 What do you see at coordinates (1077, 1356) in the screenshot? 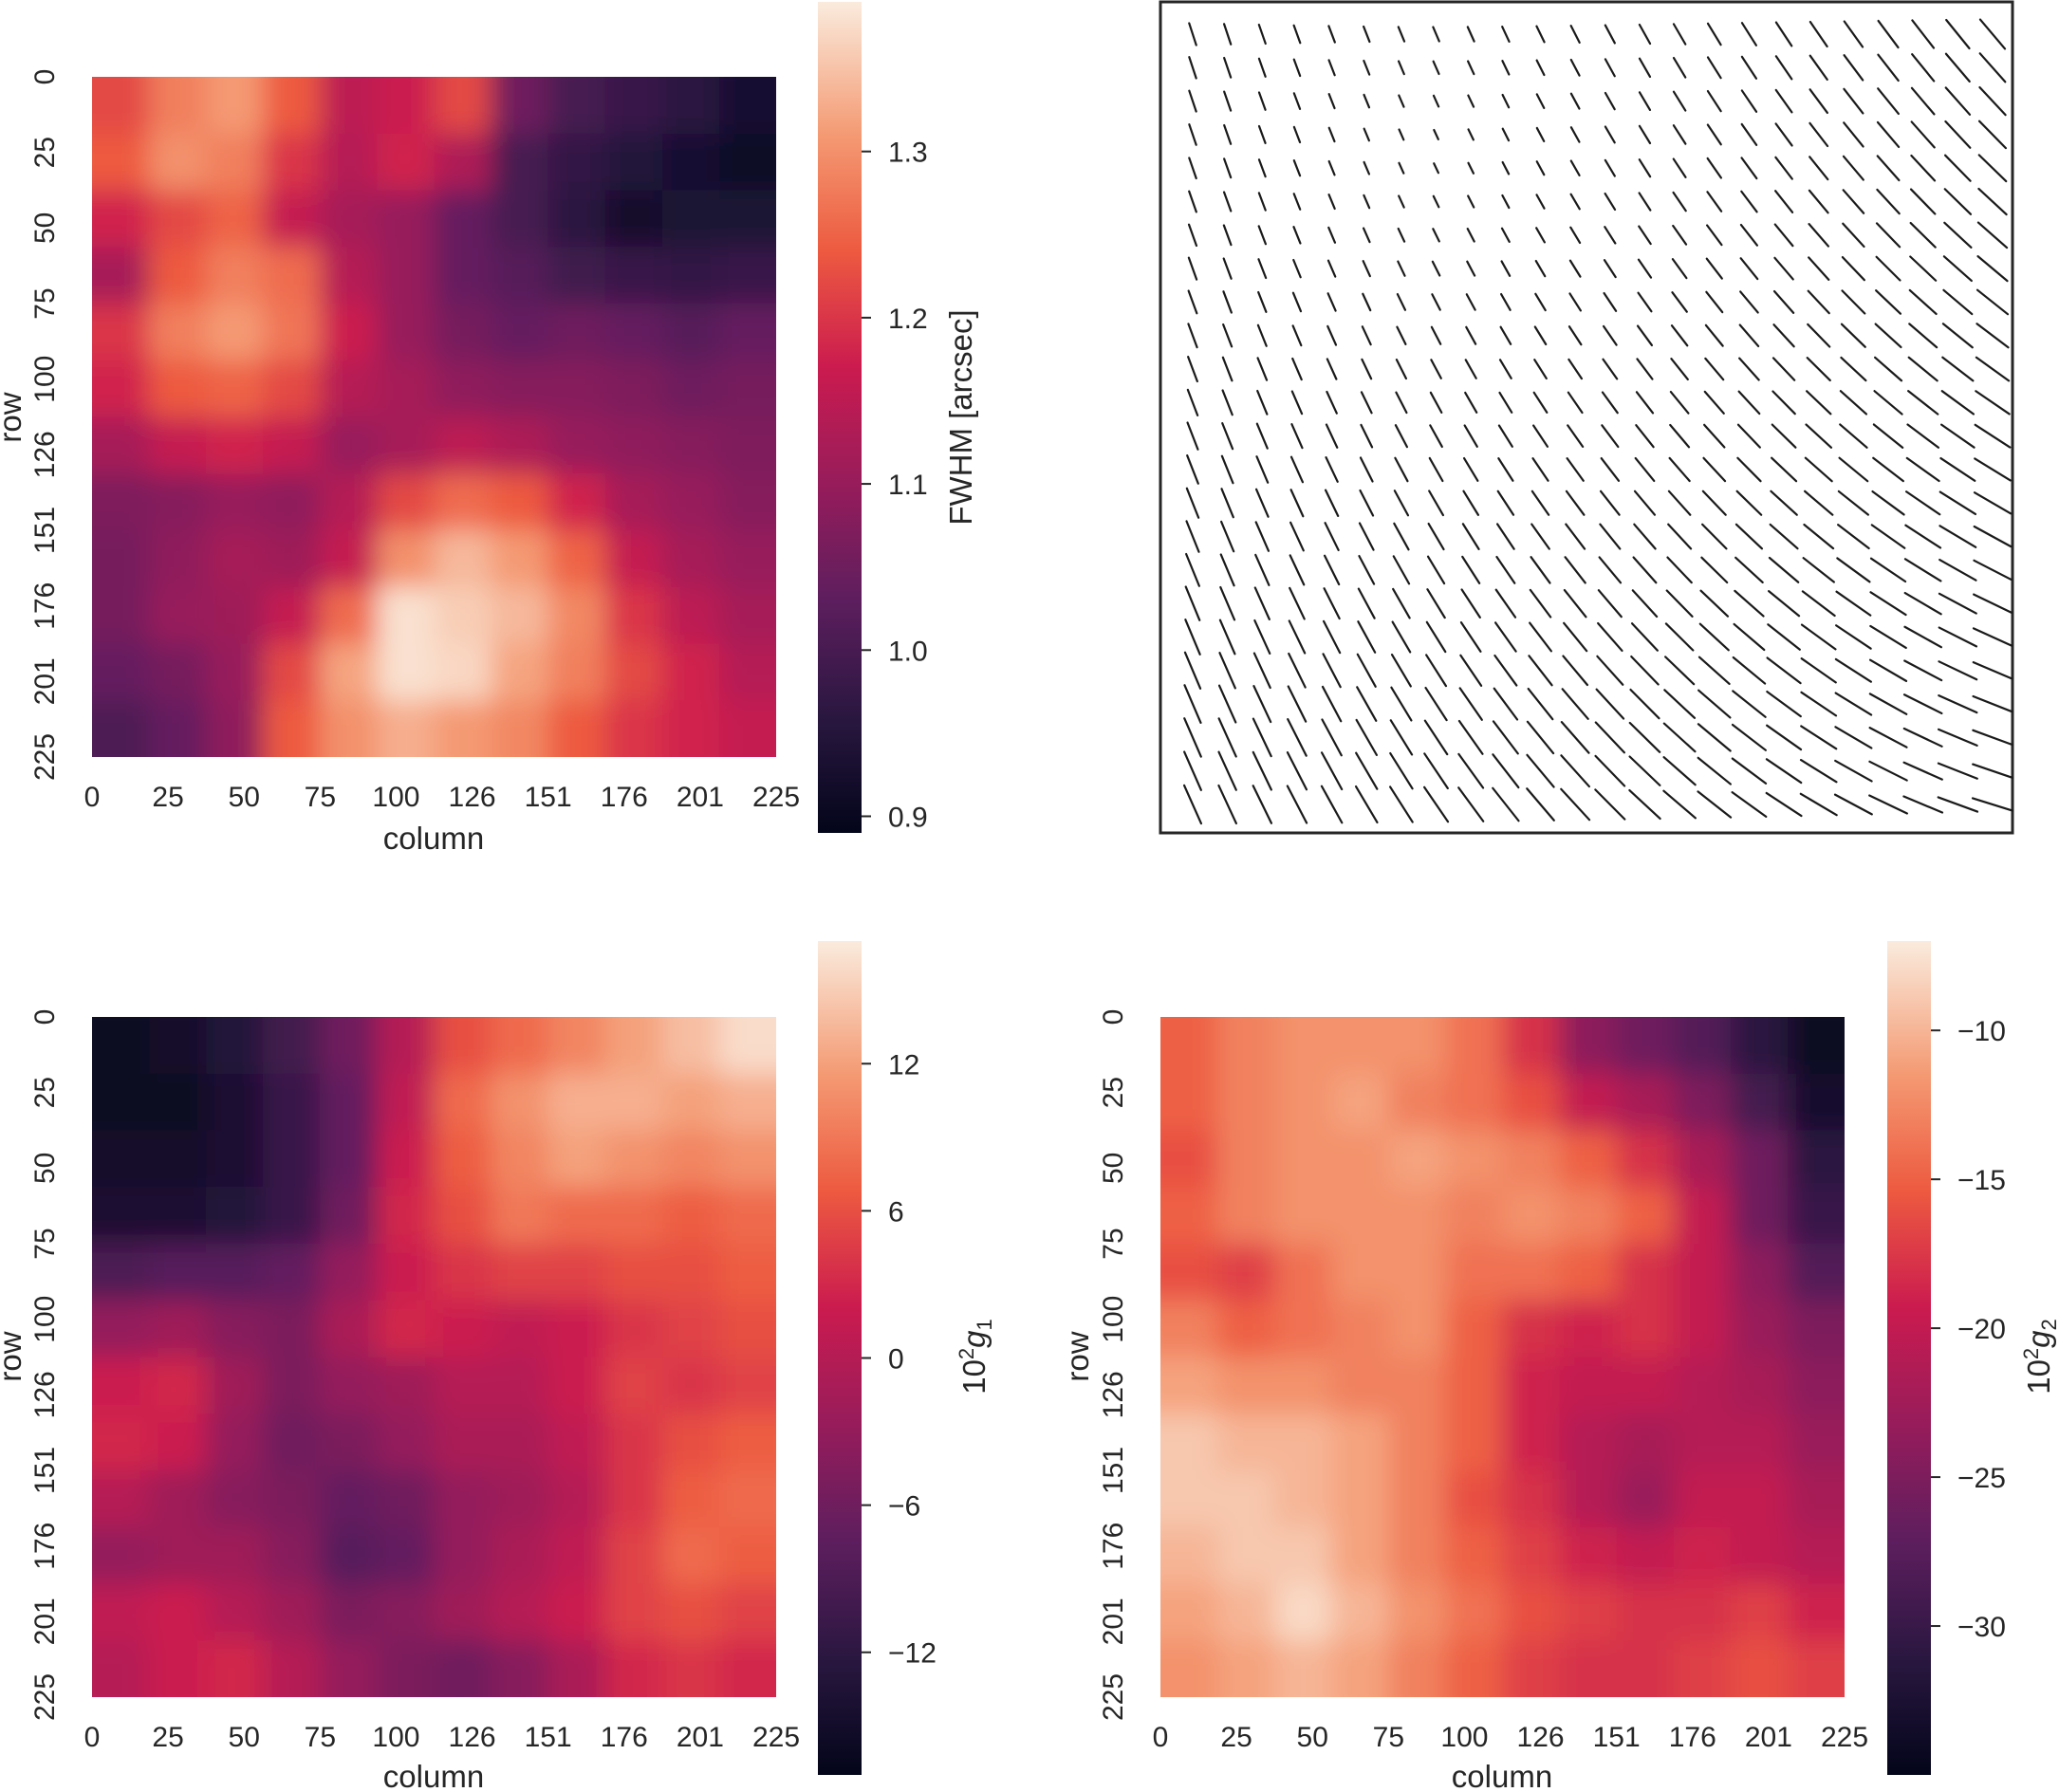
I see `y-axis-label-g2: row` at bounding box center [1077, 1356].